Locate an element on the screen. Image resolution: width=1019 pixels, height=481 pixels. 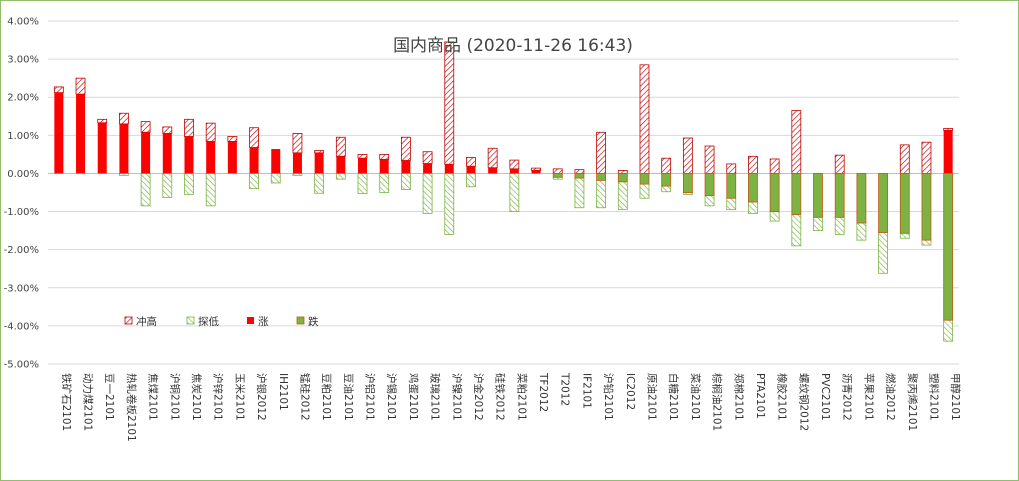
x-tick-label: 动力煤2101 is located at coordinates (88, 402).